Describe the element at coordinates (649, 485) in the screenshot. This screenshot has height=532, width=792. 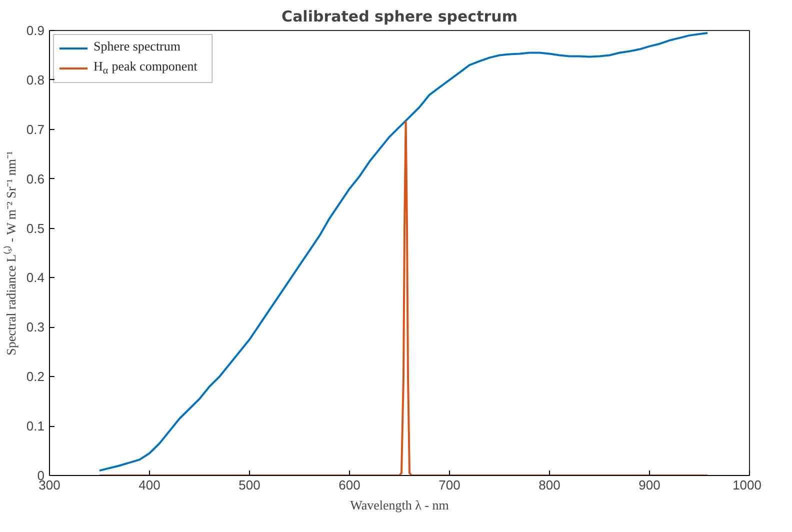
I see `x-tick-label: 900` at that location.